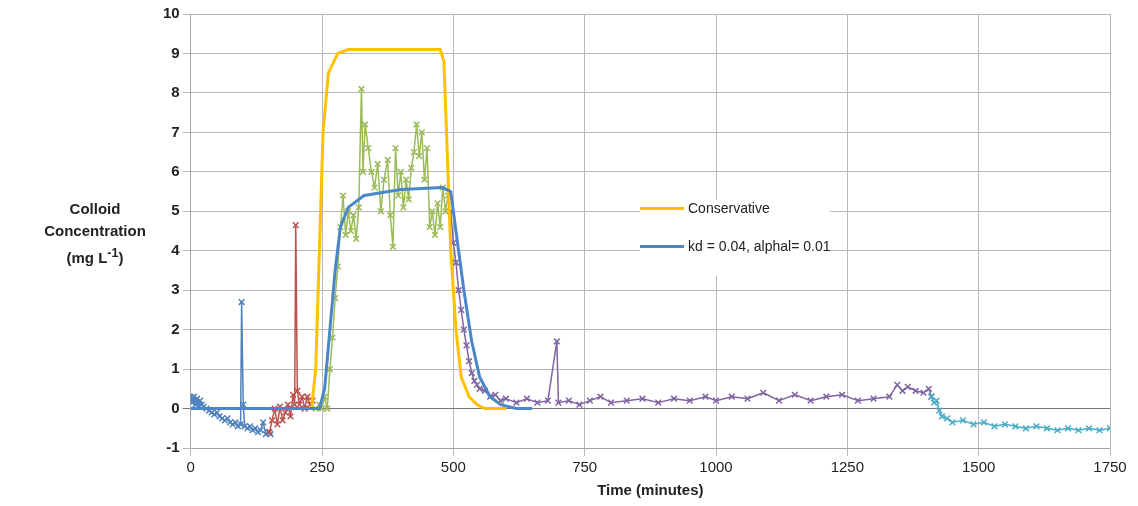 The height and width of the screenshot is (506, 1138). I want to click on y-tick-label: 10, so click(171, 13).